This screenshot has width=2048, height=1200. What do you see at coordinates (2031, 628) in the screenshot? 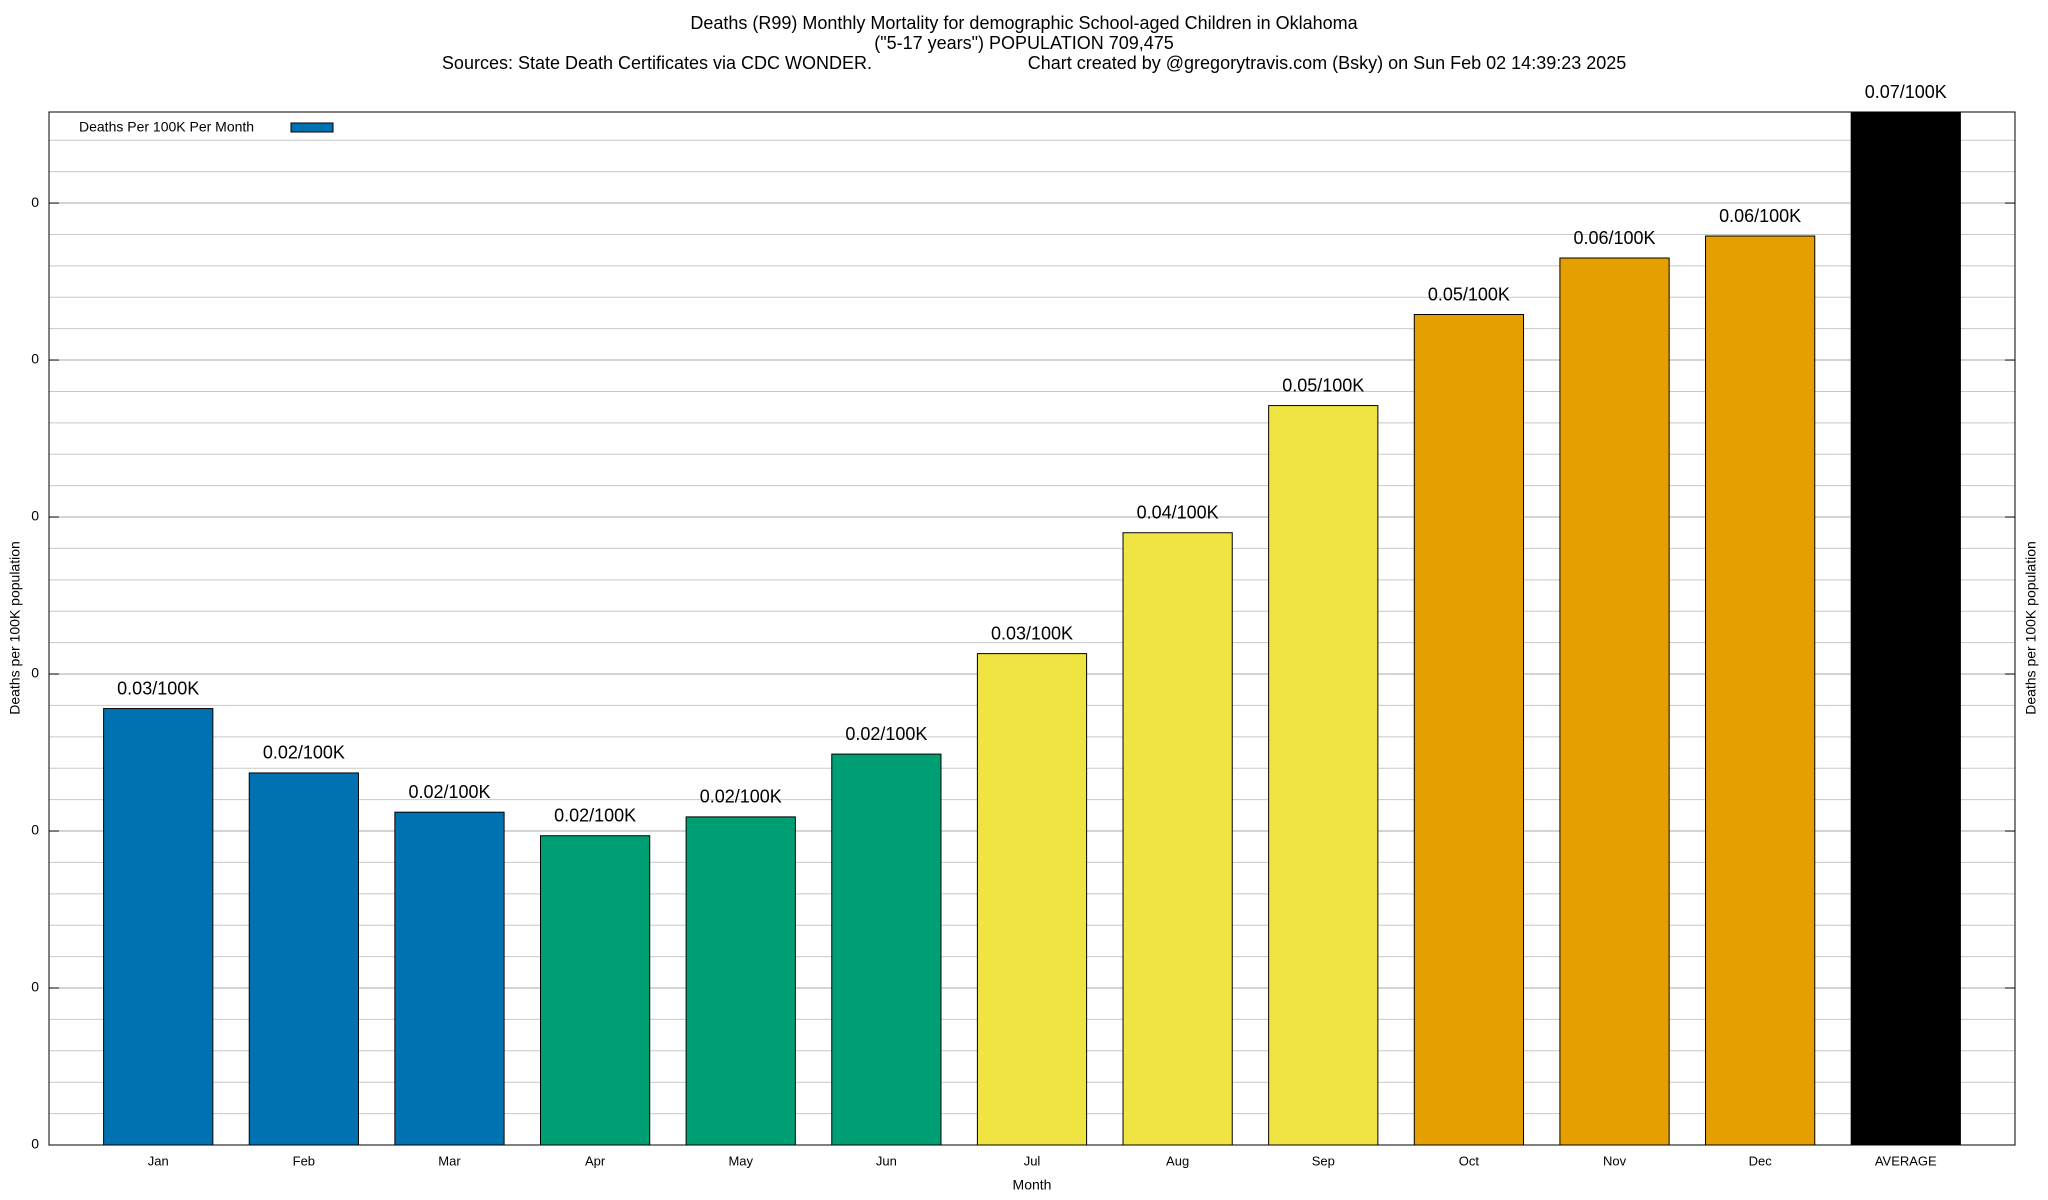
I see `y2-axis-label: Deaths per 100K population` at bounding box center [2031, 628].